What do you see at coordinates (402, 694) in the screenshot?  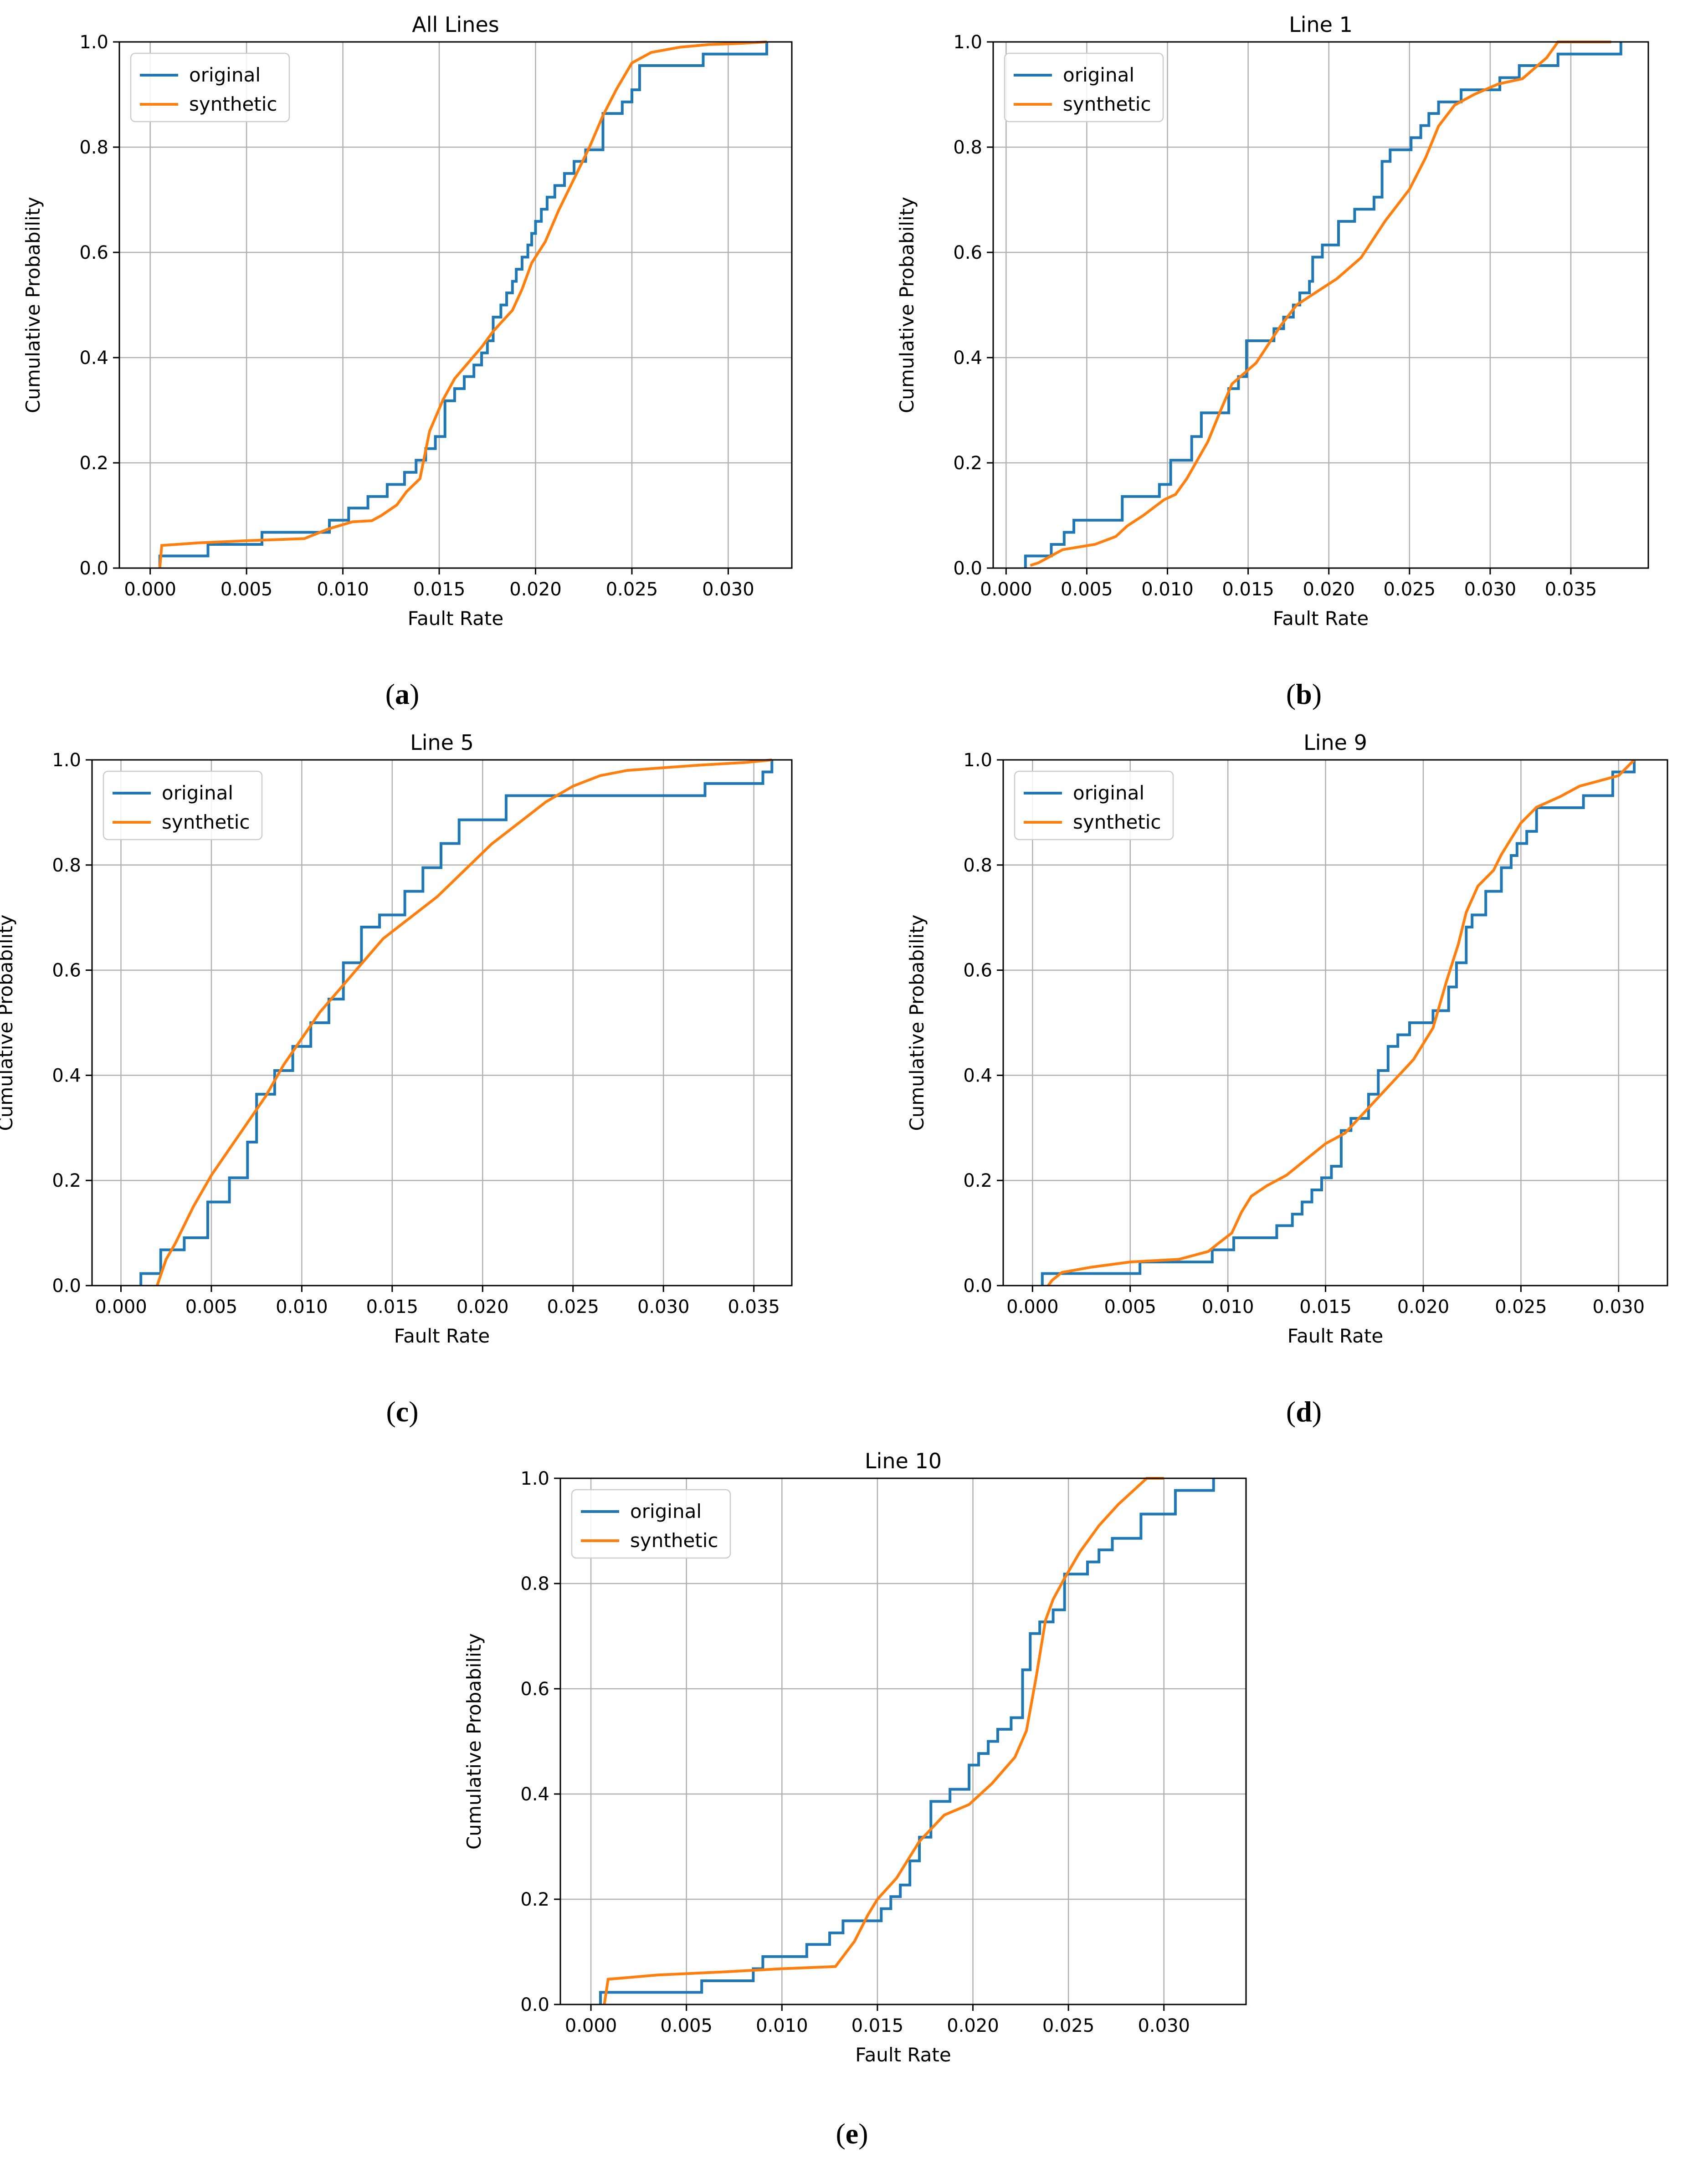 I see `panel-label-a: (a)` at bounding box center [402, 694].